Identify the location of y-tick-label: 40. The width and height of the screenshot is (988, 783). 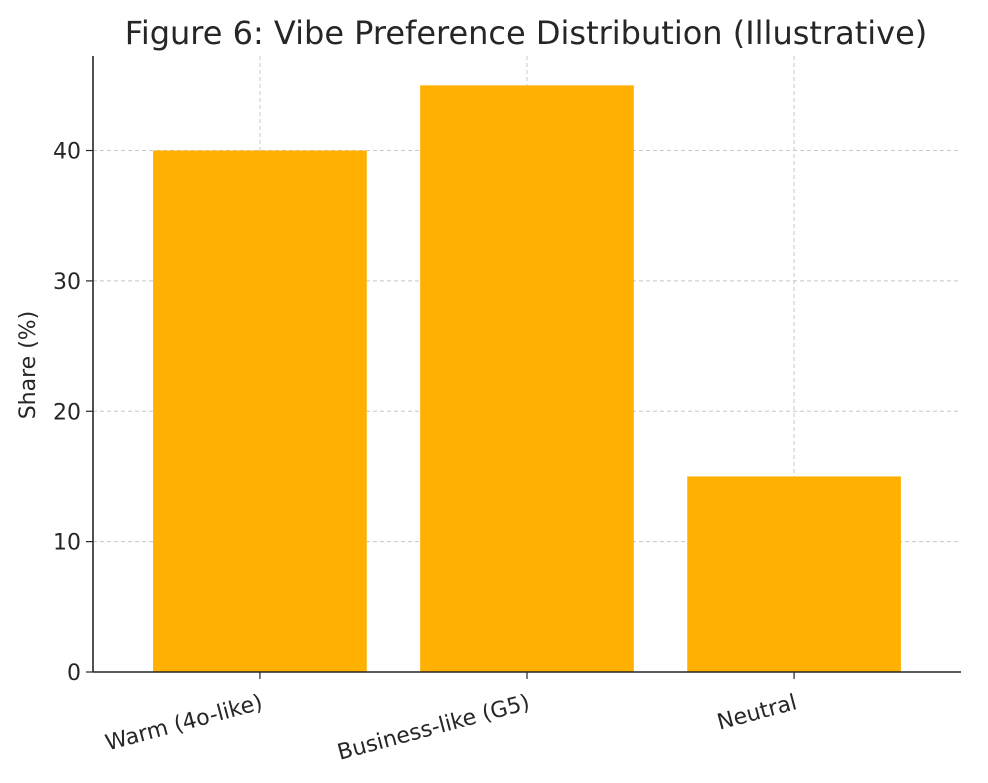
(67, 152).